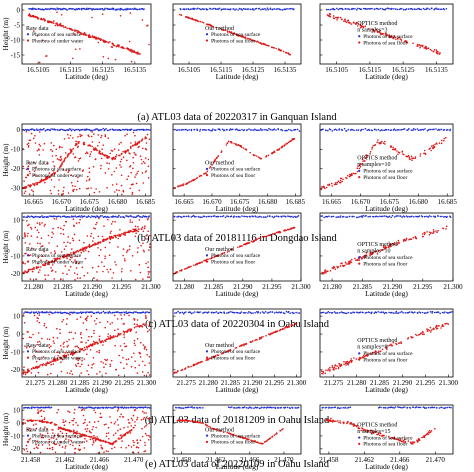  What do you see at coordinates (361, 202) in the screenshot?
I see `x-tick-label: 16.670` at bounding box center [361, 202].